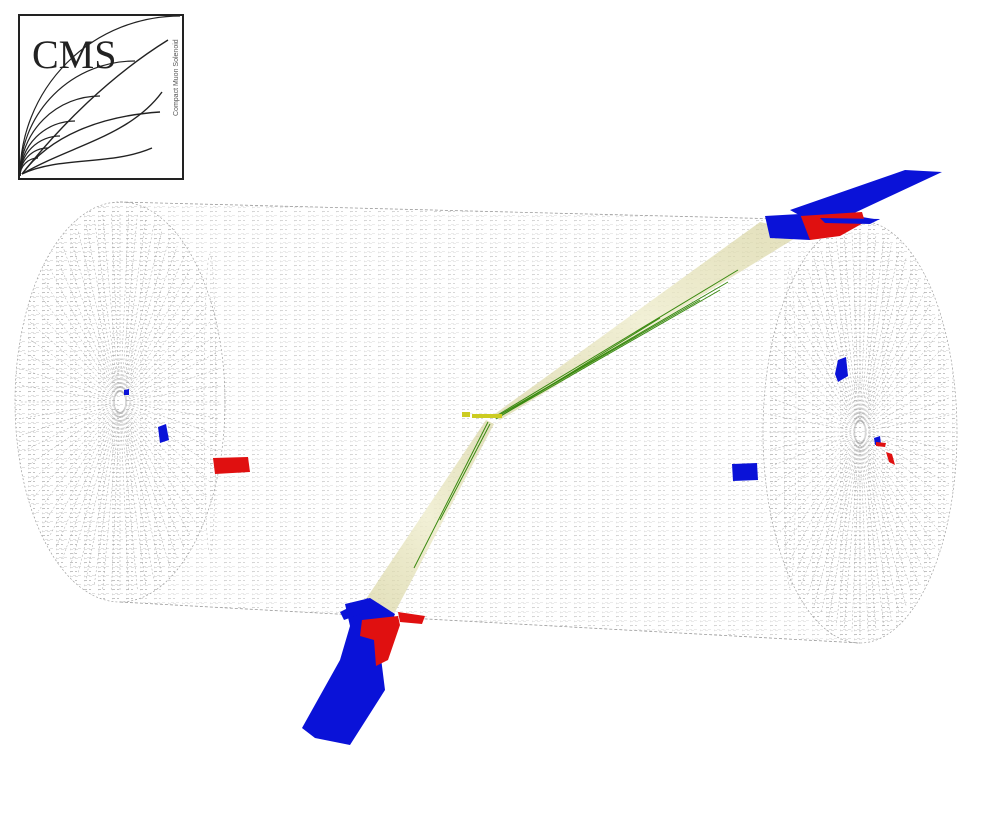 The image size is (988, 835). Describe the element at coordinates (74, 54) in the screenshot. I see `logo-title: CMS` at that location.